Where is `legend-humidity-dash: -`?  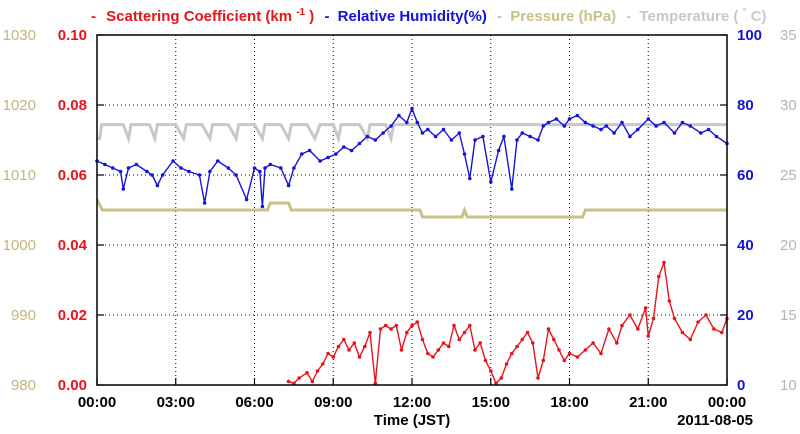
legend-humidity-dash: - is located at coordinates (326, 16).